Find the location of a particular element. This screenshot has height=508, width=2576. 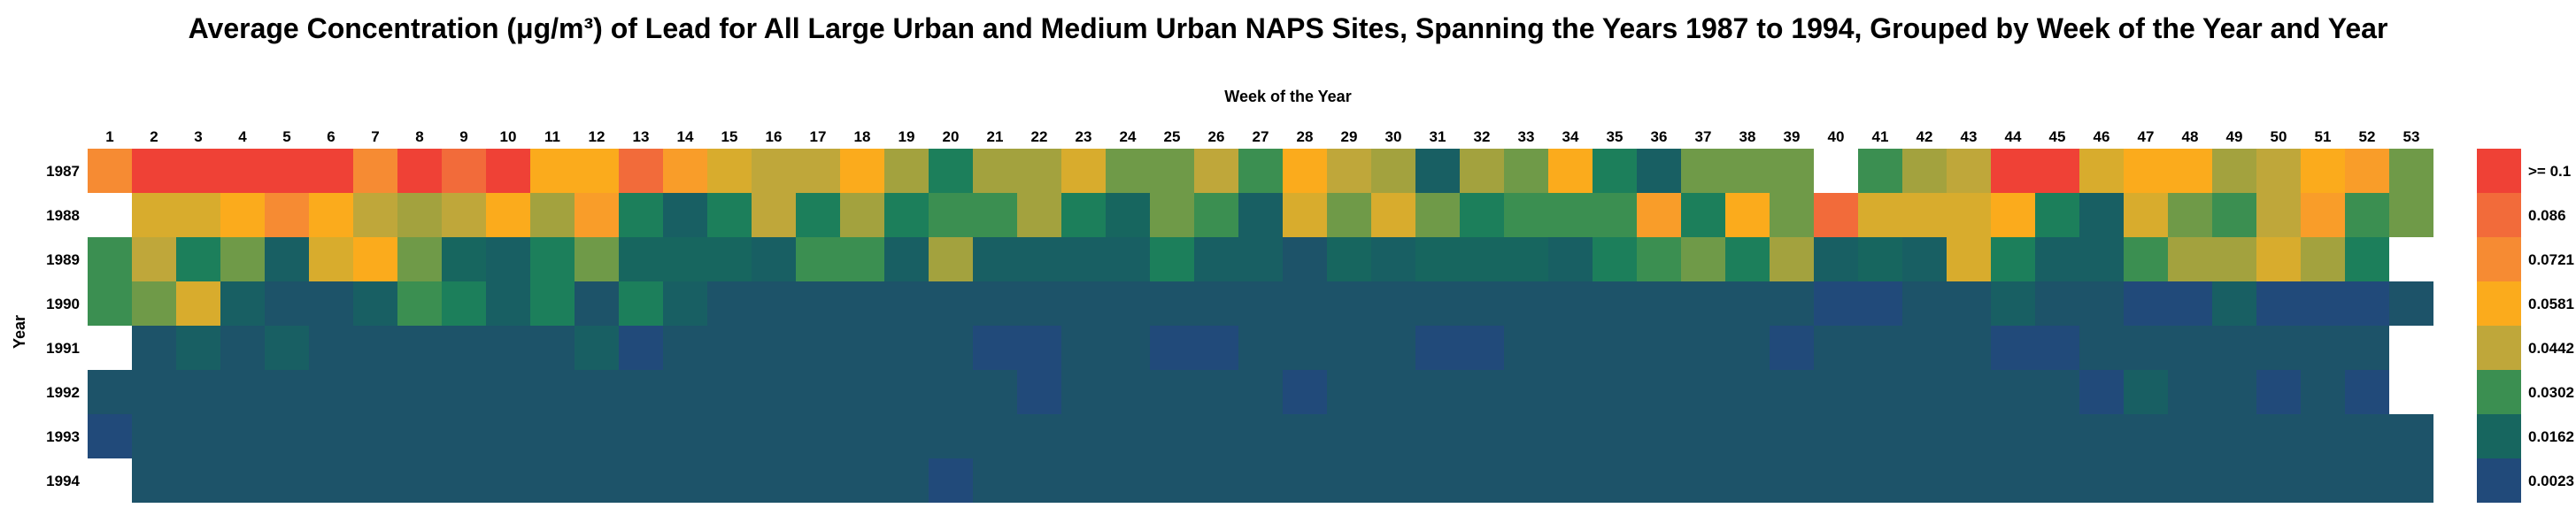

legend-label: 0.0721 is located at coordinates (2551, 259).